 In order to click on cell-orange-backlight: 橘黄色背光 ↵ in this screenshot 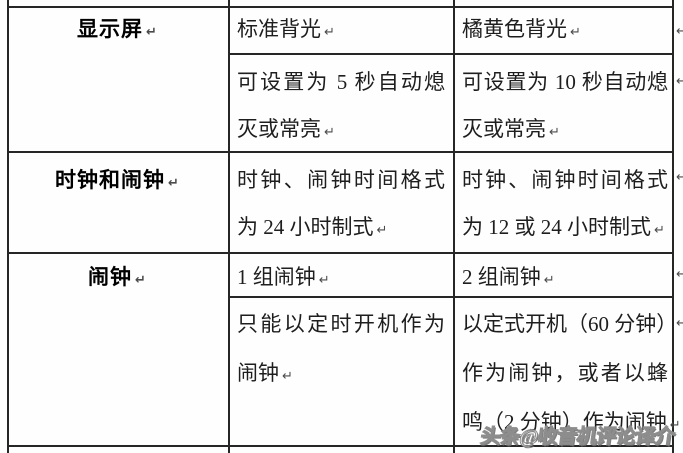, I will do `click(565, 31)`.